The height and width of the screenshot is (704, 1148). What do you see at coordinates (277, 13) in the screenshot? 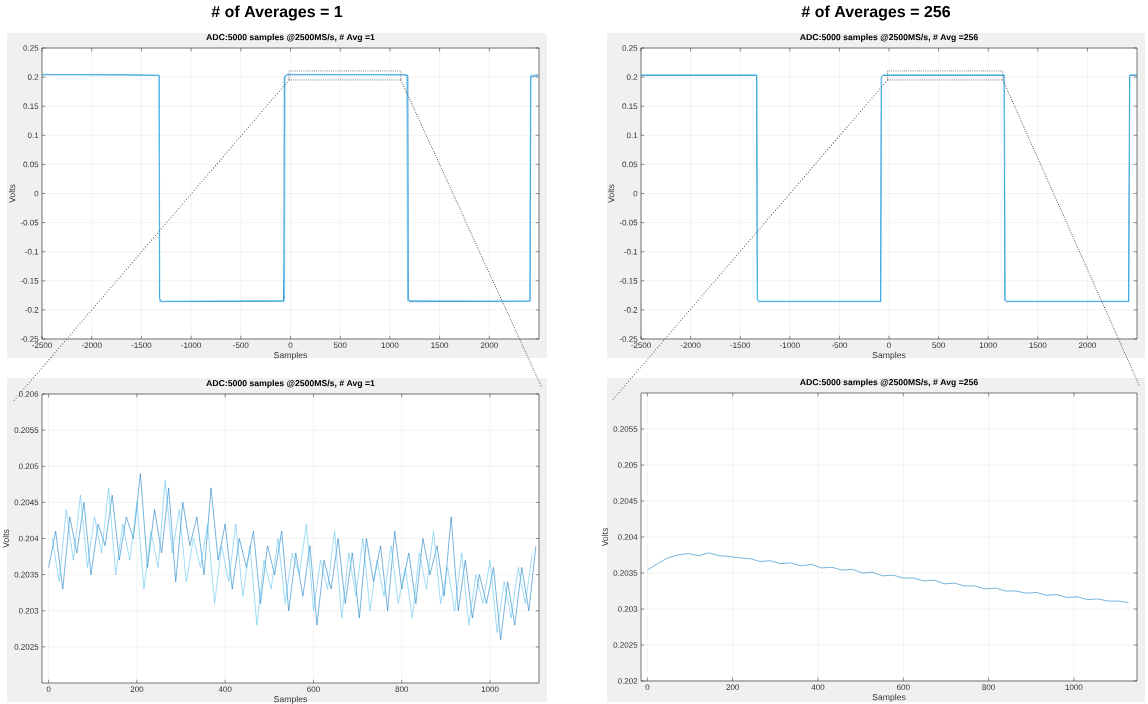
I see `chart-title: # of Averages = 1` at bounding box center [277, 13].